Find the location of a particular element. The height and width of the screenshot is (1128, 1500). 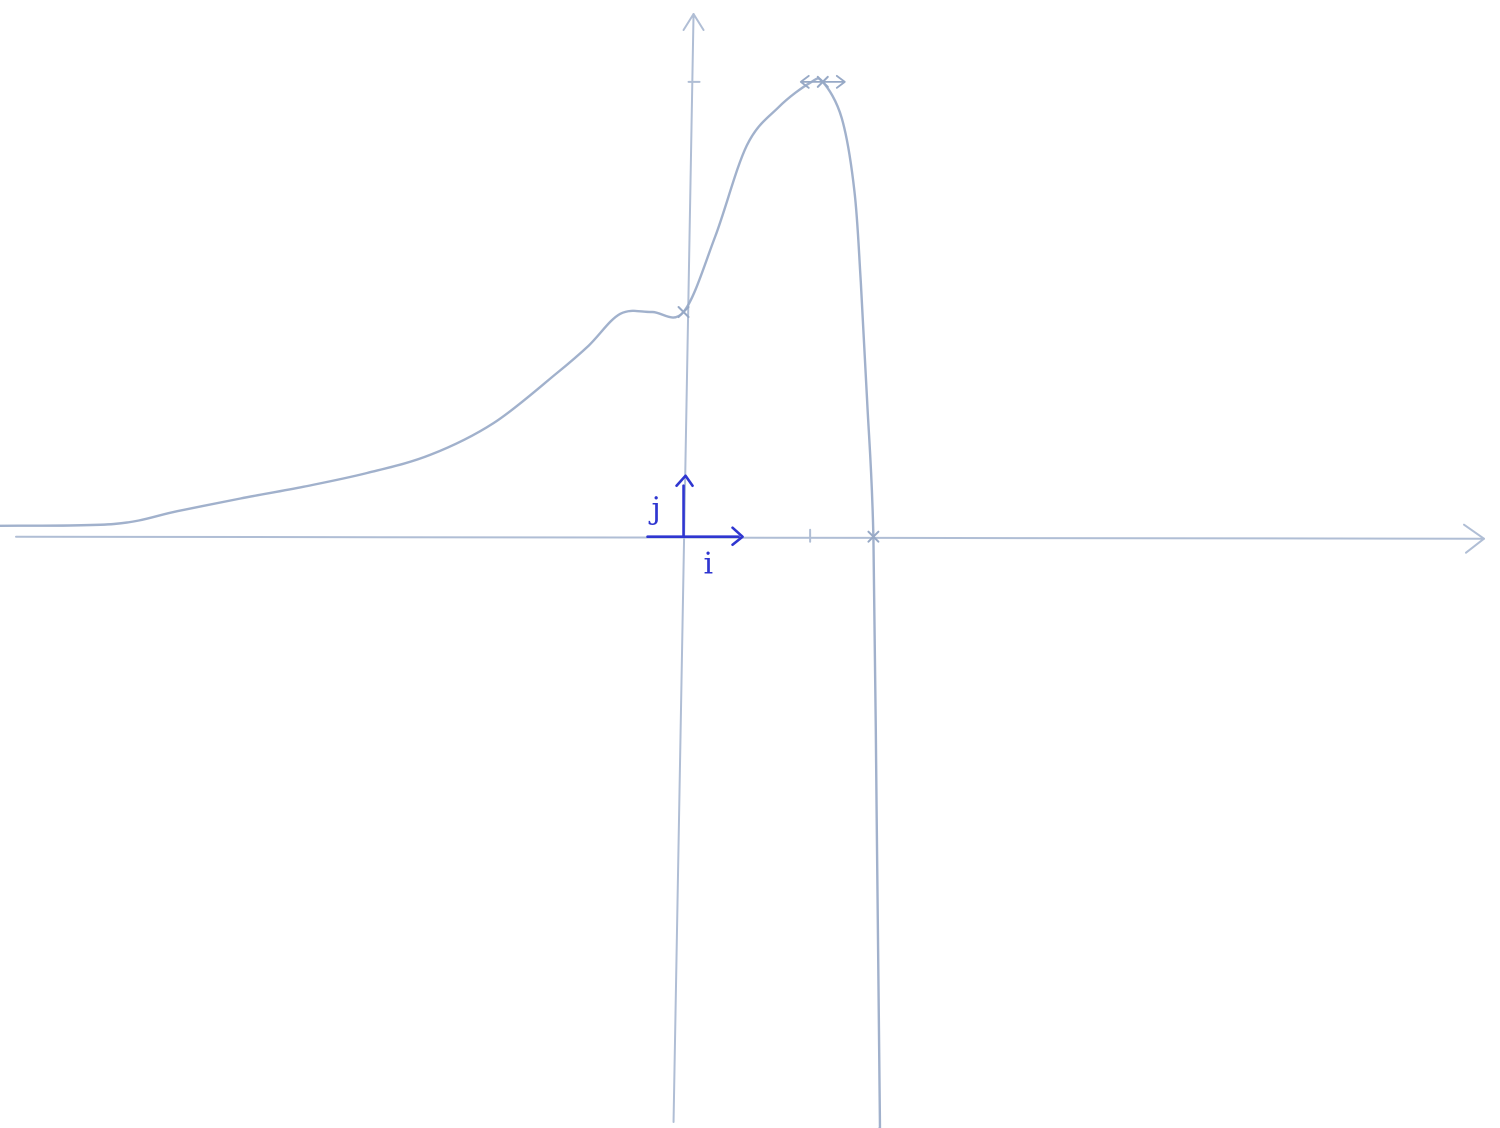

unit-vectors: i j is located at coordinates (695, 528).